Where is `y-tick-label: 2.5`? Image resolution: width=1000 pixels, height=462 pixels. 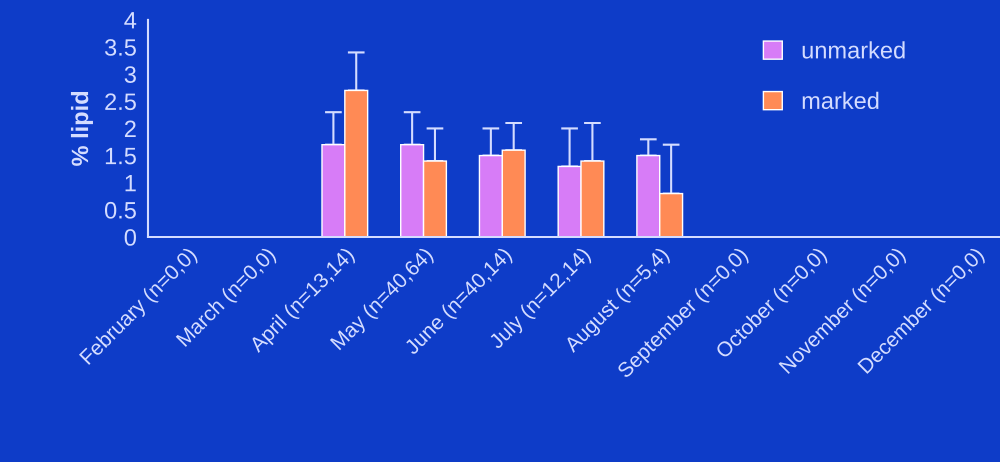 y-tick-label: 2.5 is located at coordinates (120, 101).